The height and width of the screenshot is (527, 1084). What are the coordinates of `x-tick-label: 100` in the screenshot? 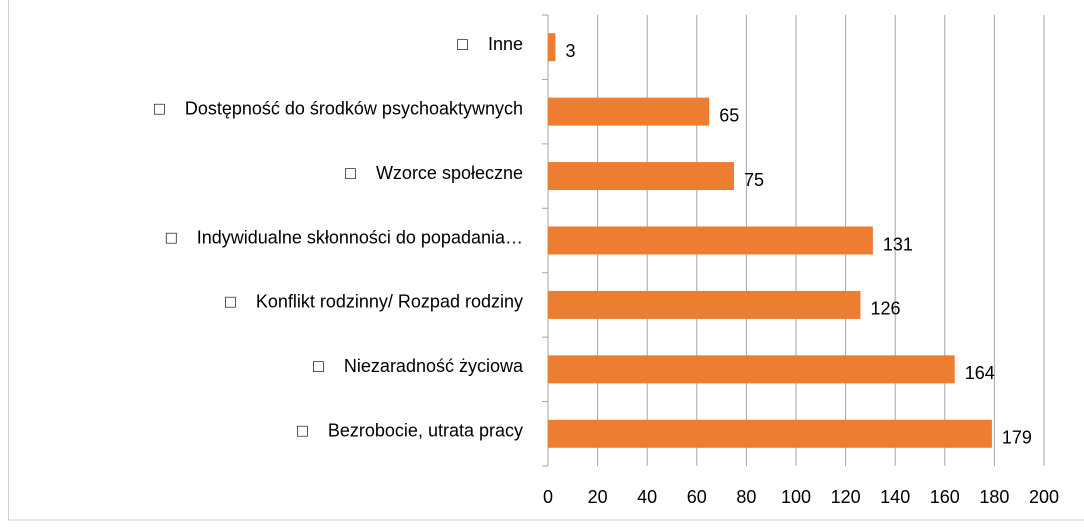 It's located at (796, 497).